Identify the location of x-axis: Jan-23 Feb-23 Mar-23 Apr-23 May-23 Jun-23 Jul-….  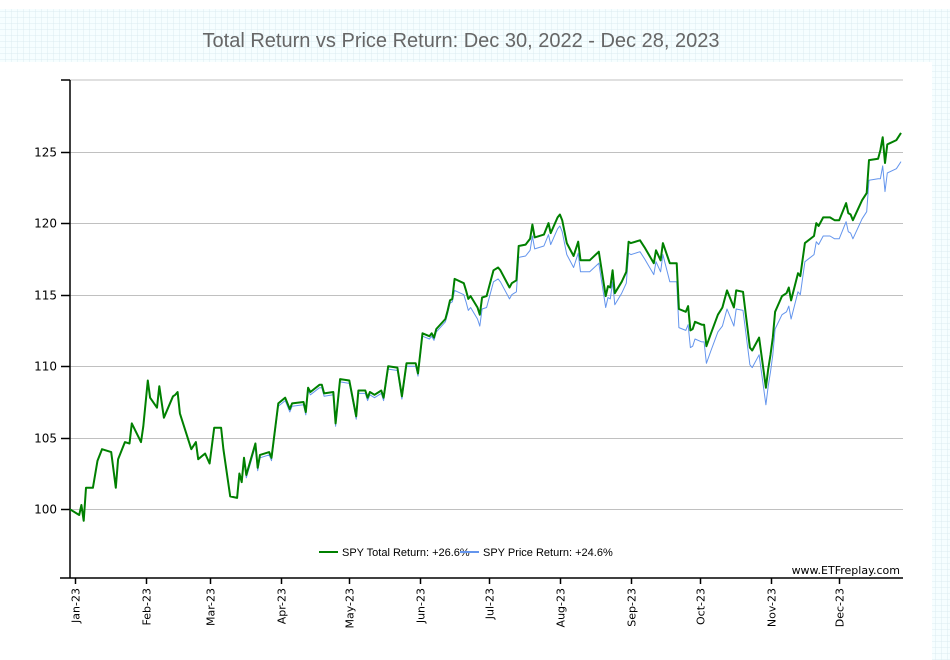
(481, 603).